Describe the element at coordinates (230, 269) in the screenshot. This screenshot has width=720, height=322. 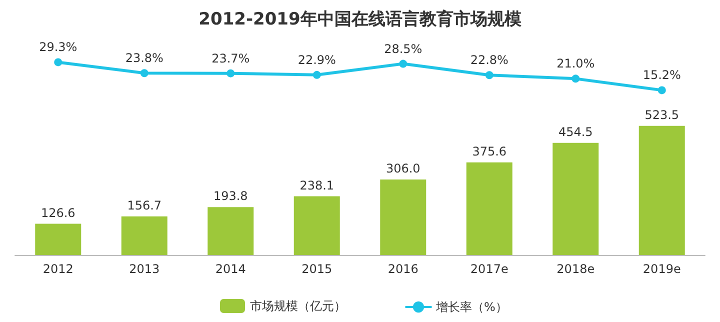
I see `x-tick-label: 2014` at that location.